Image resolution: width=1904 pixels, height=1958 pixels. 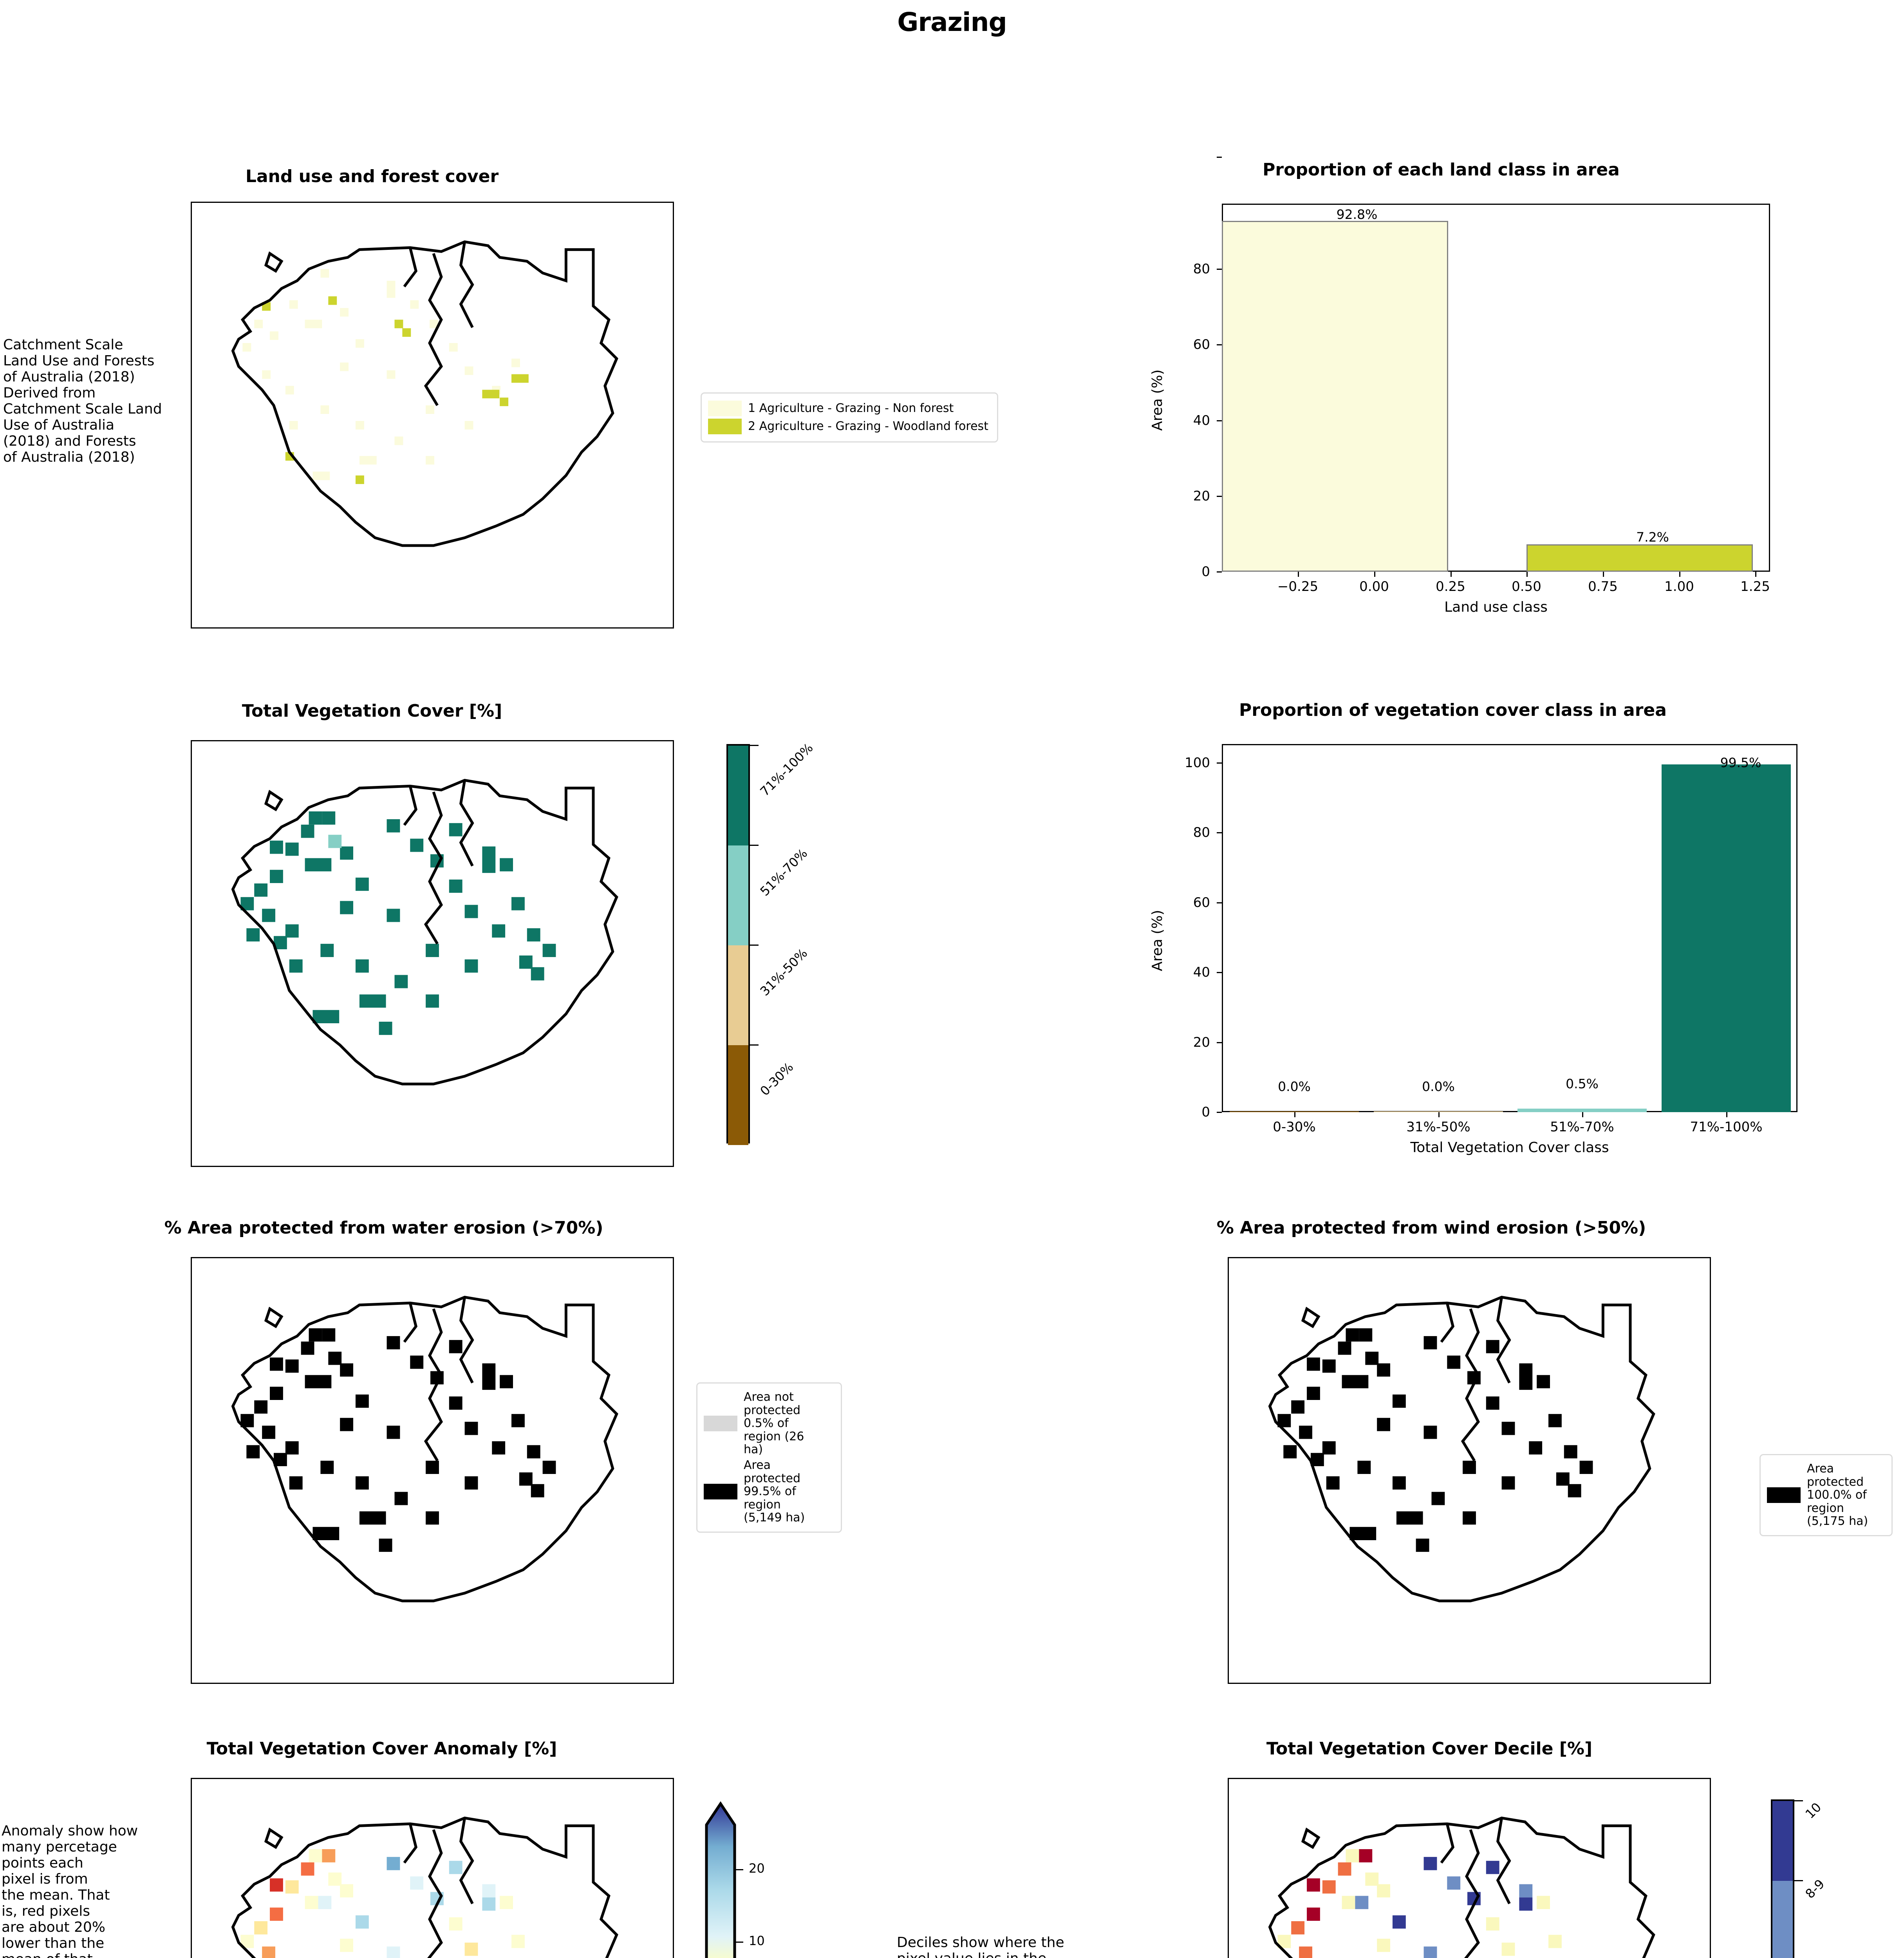 What do you see at coordinates (1205, 1112) in the screenshot?
I see `vytick-0: 0` at bounding box center [1205, 1112].